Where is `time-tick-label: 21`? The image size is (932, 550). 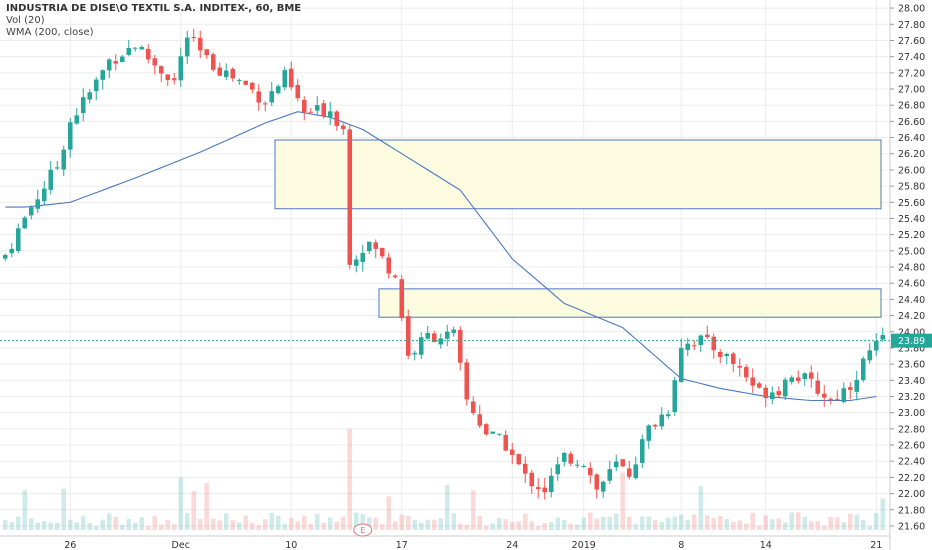
time-tick-label: 21 is located at coordinates (876, 545).